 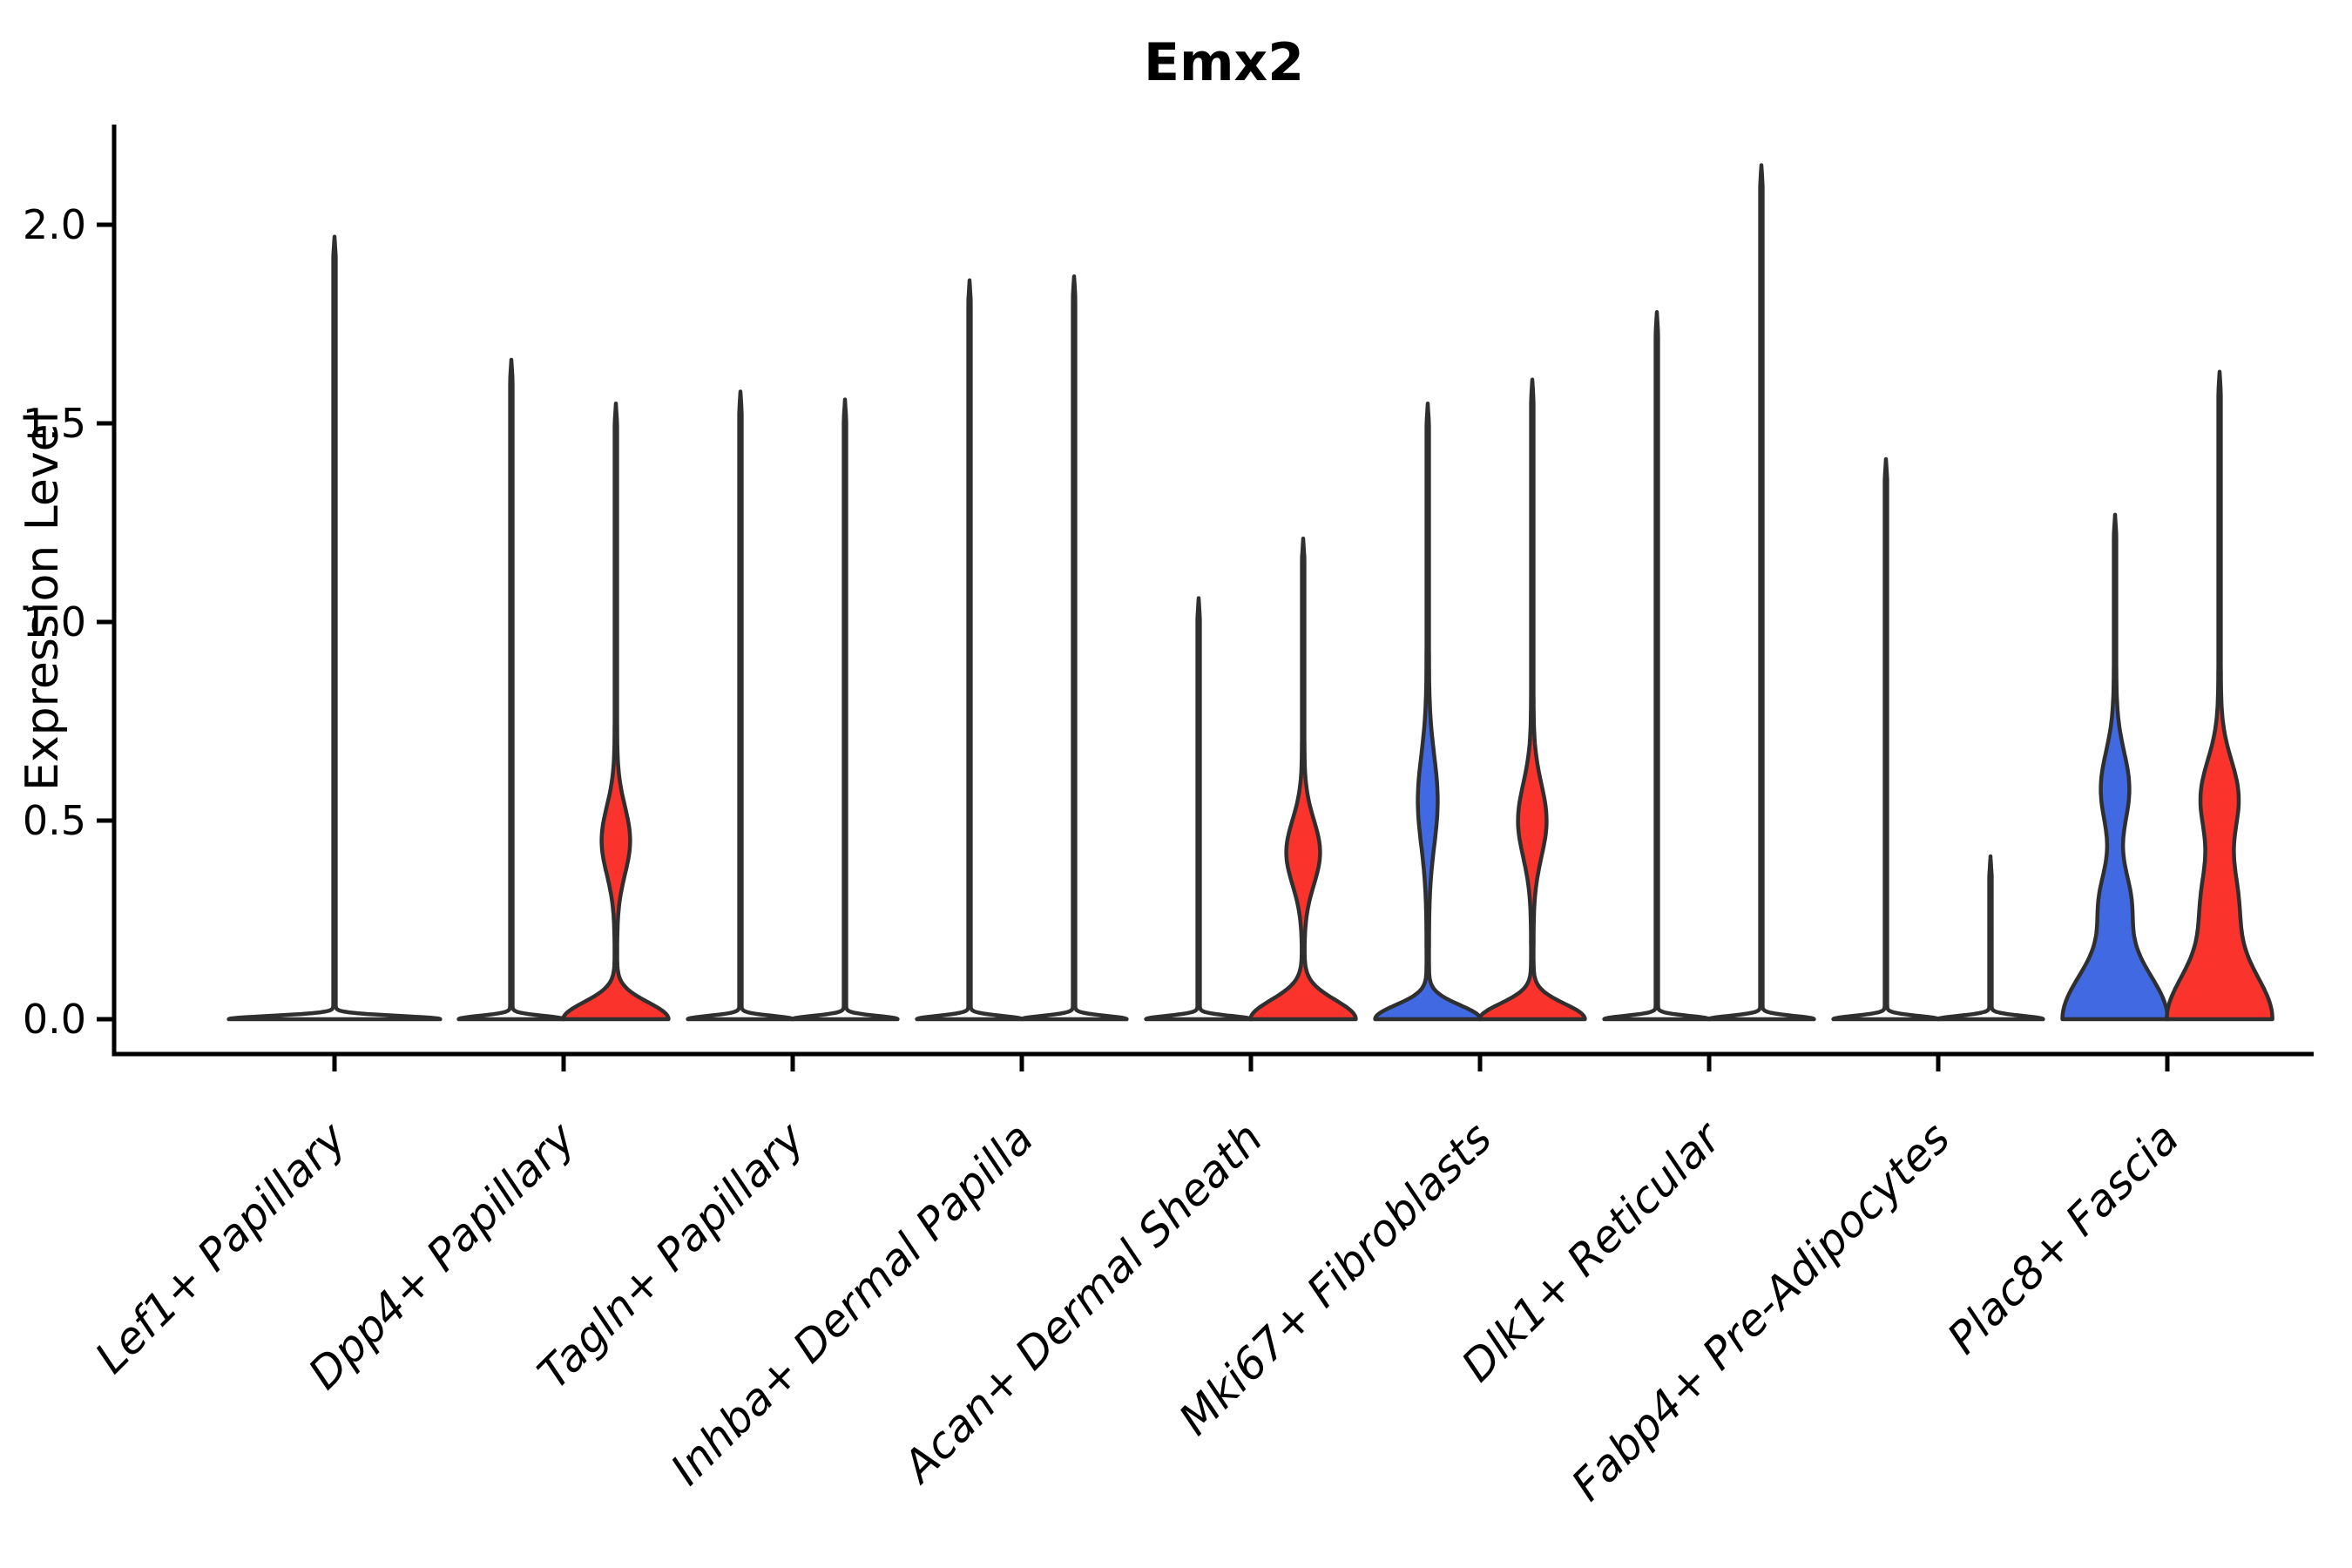 I want to click on y-tick-label-1: 0.5, so click(x=54, y=820).